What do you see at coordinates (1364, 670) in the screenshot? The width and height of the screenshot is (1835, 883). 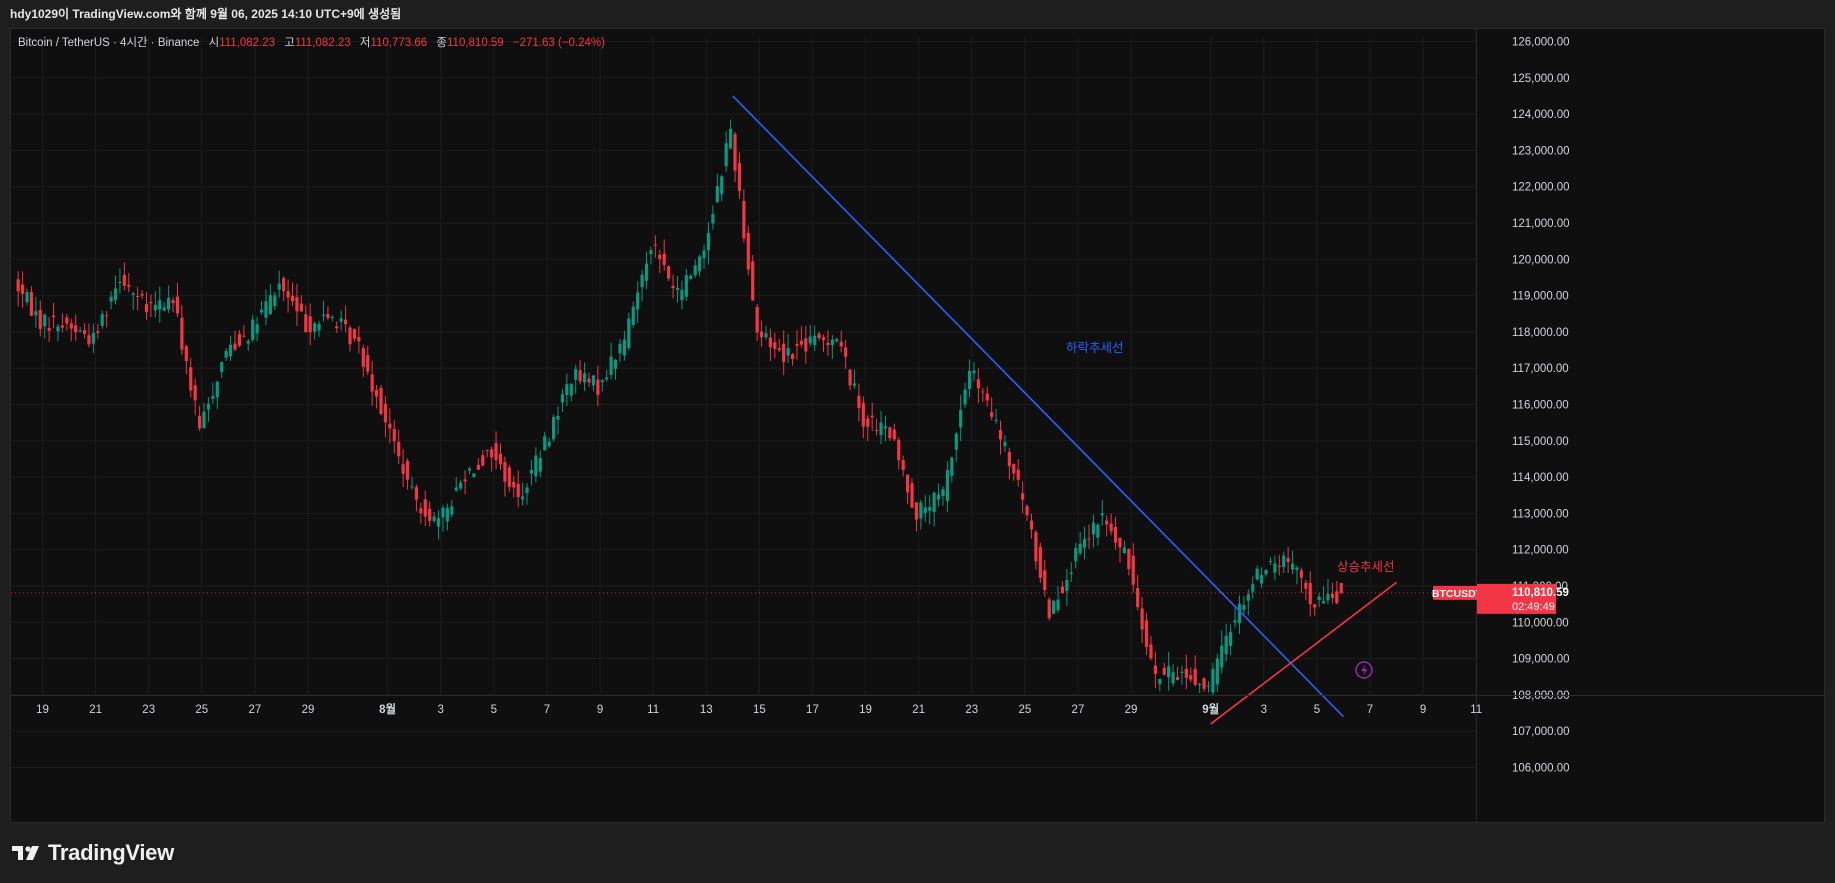 I see `lightning-bolt` at bounding box center [1364, 670].